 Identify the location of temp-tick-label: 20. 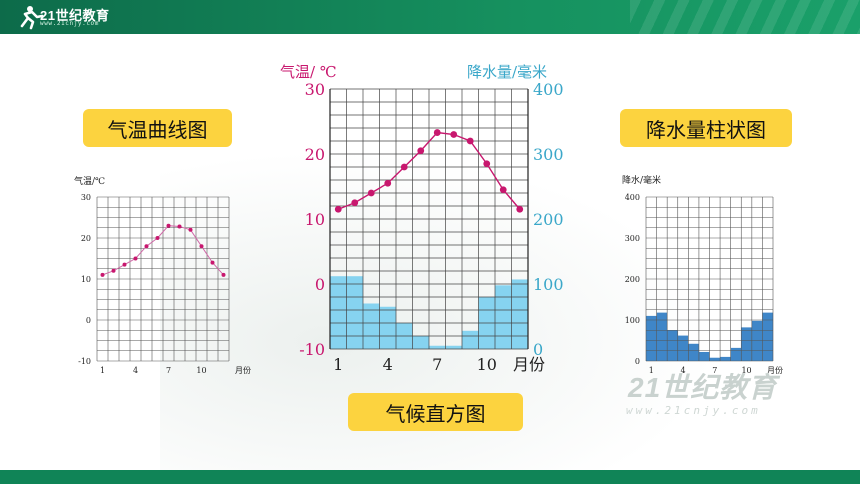
(315, 154).